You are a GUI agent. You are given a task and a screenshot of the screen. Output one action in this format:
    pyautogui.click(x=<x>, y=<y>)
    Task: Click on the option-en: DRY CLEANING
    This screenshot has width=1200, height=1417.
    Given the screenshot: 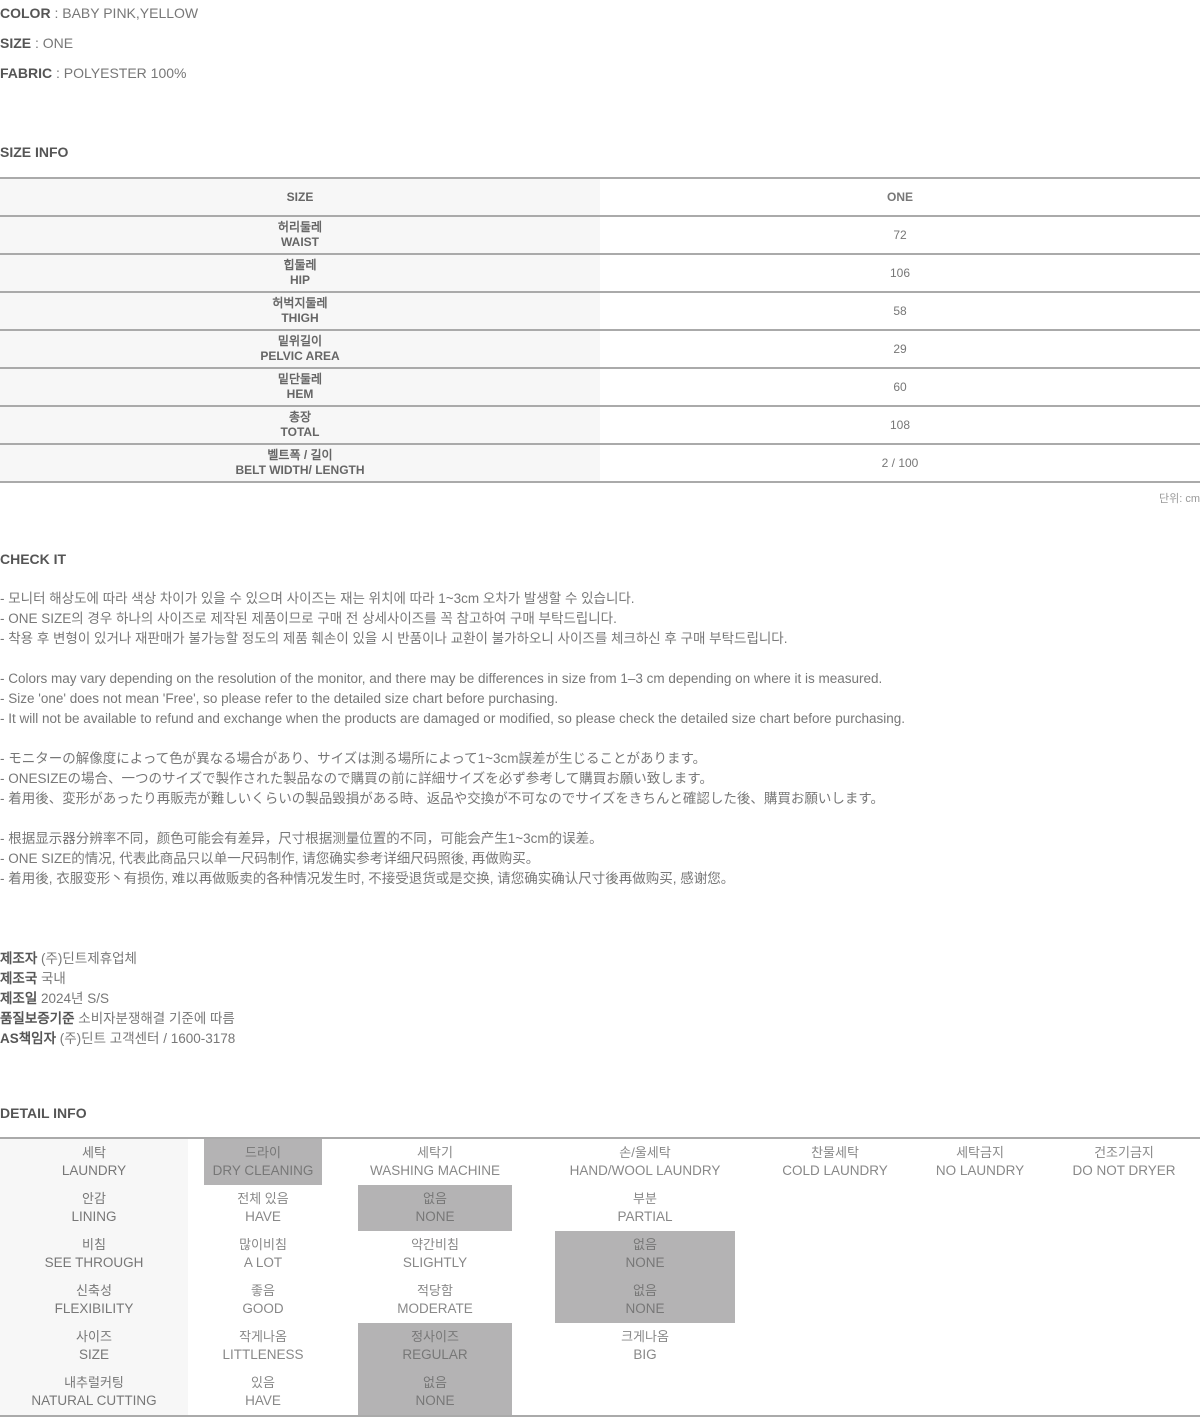 What is the action you would take?
    pyautogui.click(x=263, y=1170)
    